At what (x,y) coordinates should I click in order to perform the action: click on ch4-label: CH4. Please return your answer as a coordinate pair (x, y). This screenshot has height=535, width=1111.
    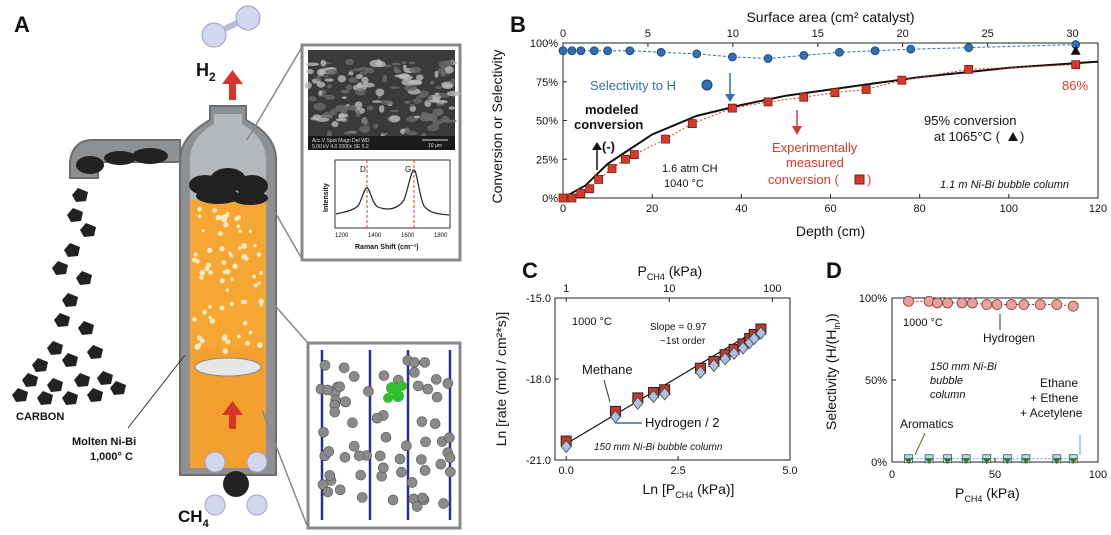
    Looking at the image, I should click on (194, 518).